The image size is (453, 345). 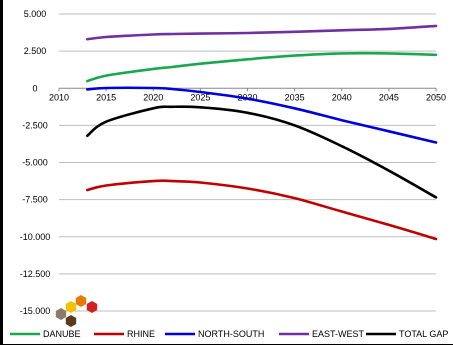 I want to click on x-tick-label: 2035, so click(x=295, y=97).